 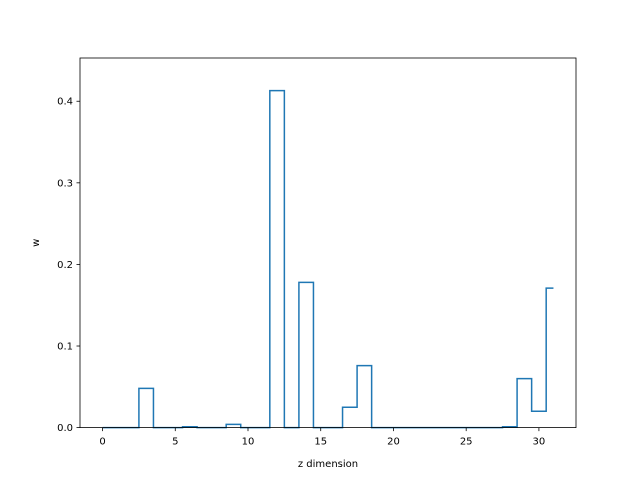 What do you see at coordinates (328, 464) in the screenshot?
I see `x-axis-label: z dimension` at bounding box center [328, 464].